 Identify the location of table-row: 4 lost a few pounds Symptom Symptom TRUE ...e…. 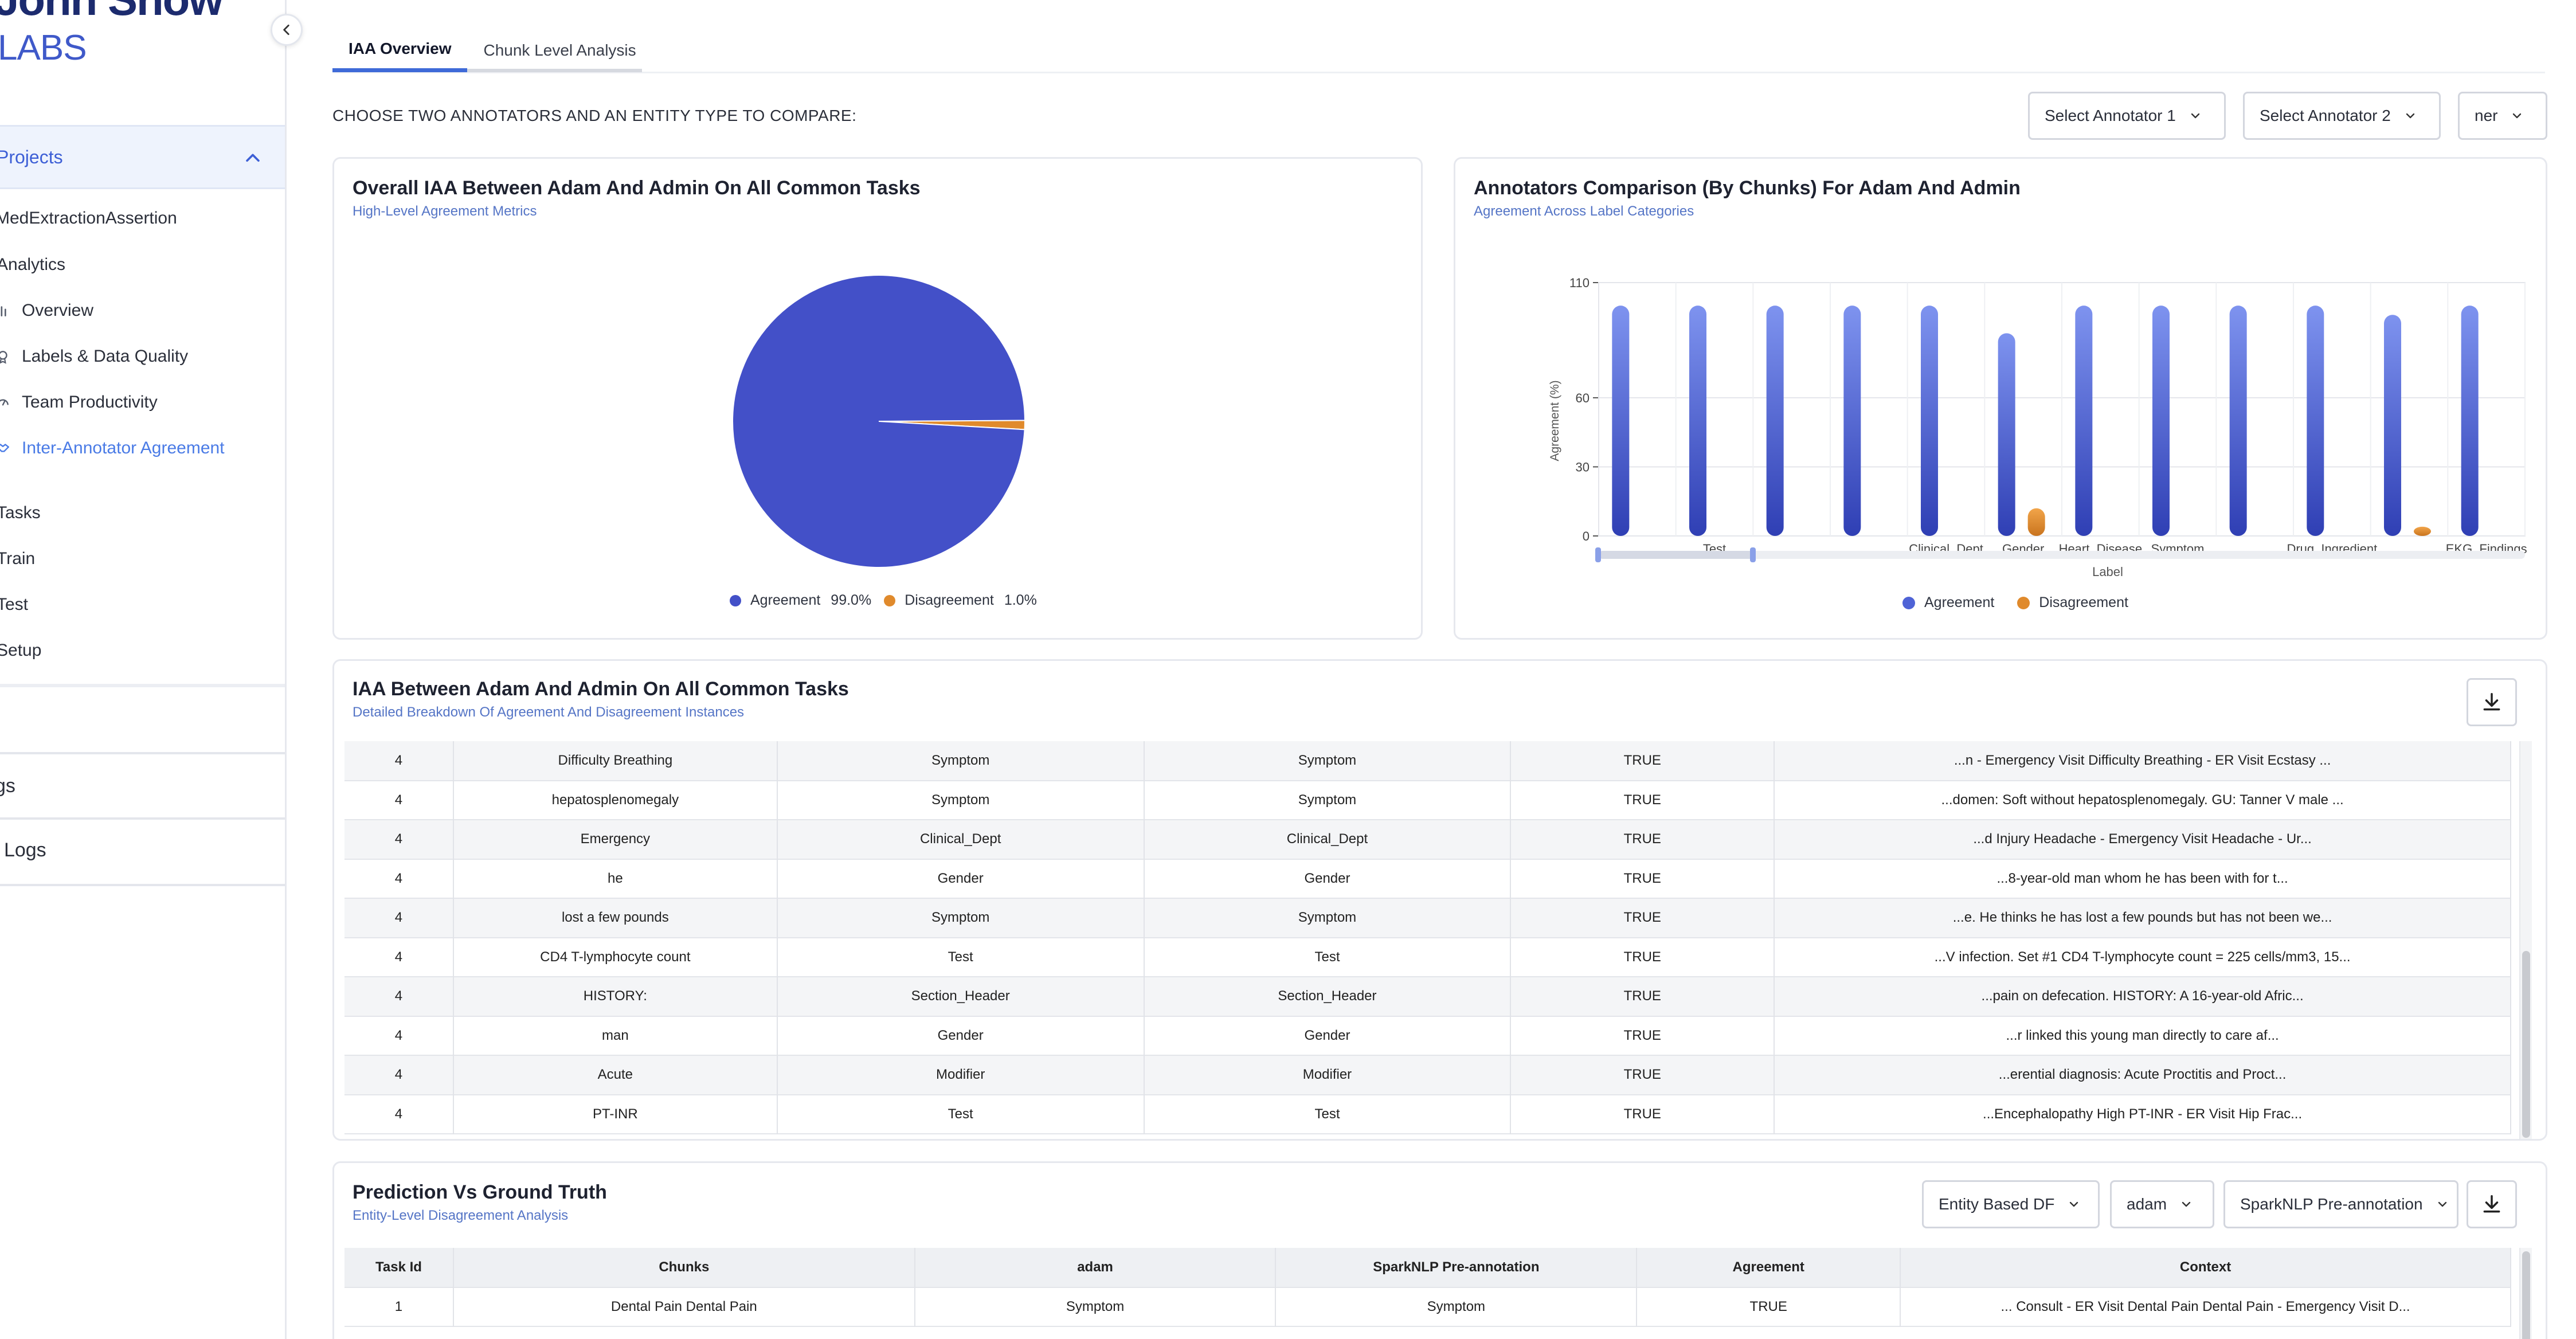
(1427, 918).